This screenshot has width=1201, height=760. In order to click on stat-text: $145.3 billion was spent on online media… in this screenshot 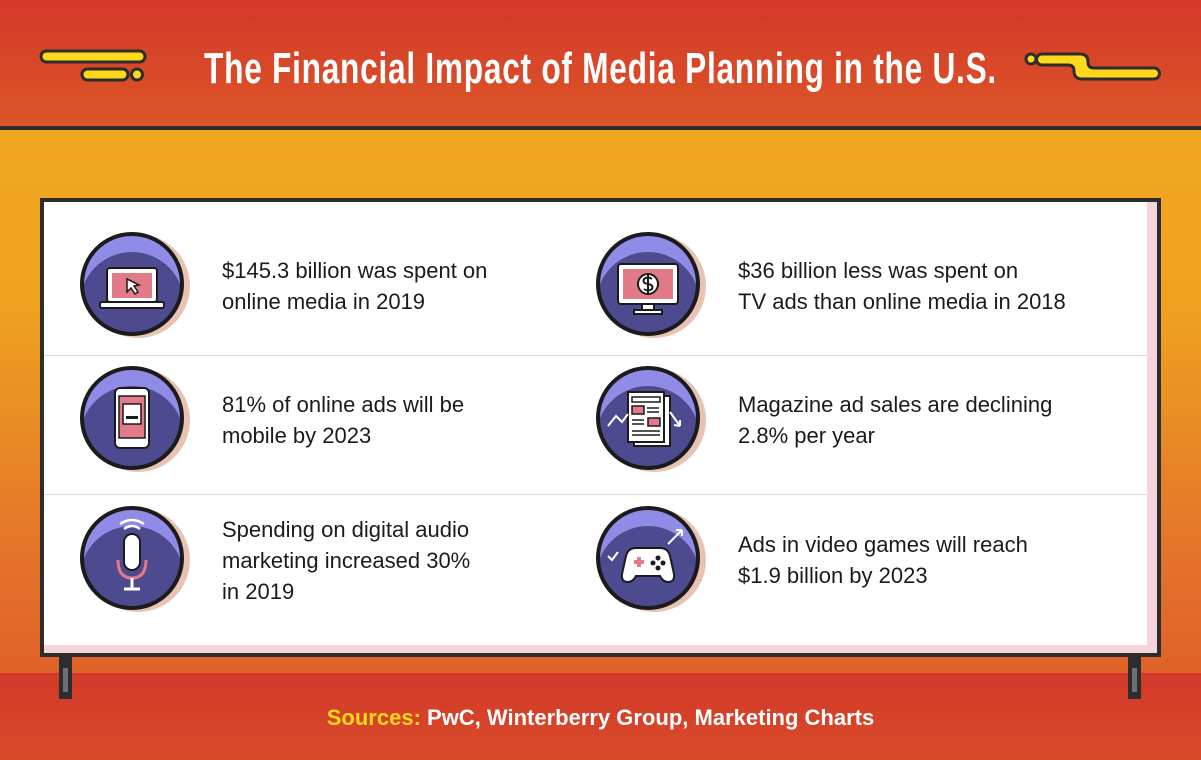, I will do `click(355, 286)`.